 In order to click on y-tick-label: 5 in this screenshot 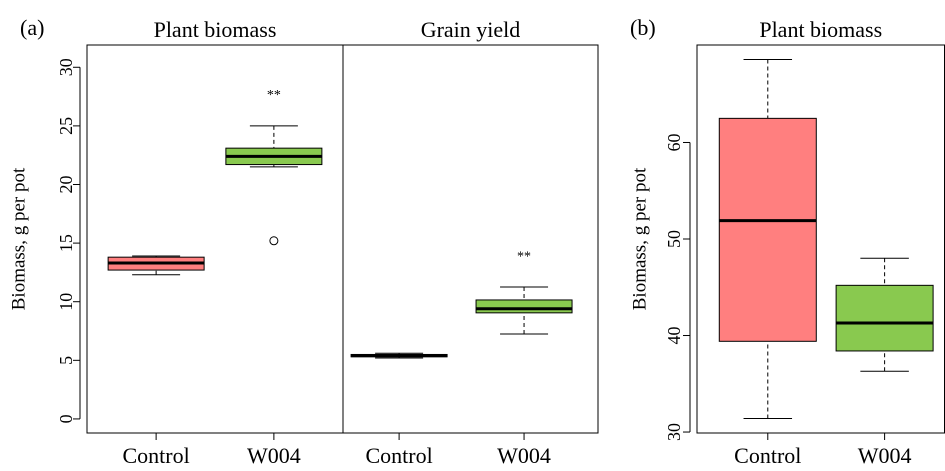, I will do `click(66, 360)`.